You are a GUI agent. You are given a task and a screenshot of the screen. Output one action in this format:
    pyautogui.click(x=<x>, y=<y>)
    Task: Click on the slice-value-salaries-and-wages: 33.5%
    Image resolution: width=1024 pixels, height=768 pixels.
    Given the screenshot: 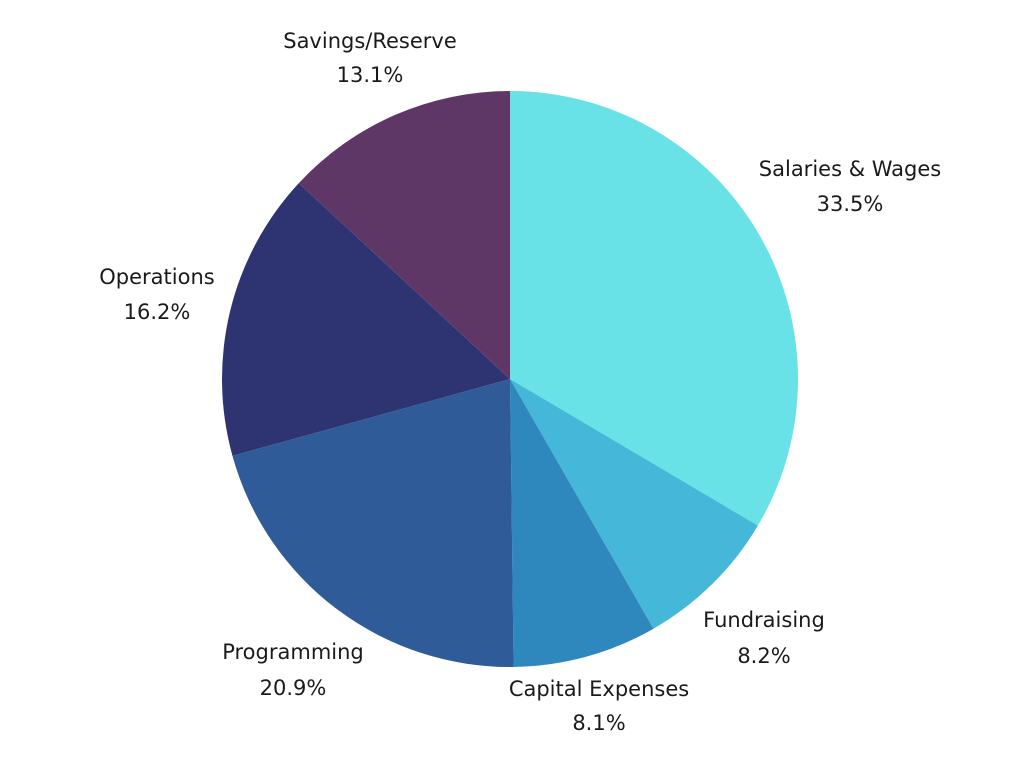 What is the action you would take?
    pyautogui.click(x=850, y=204)
    